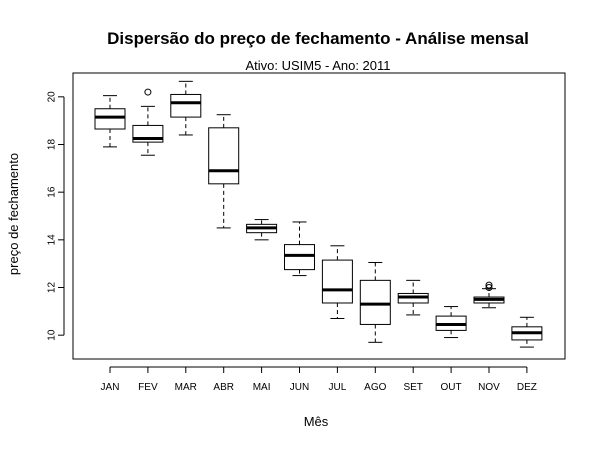 Image resolution: width=600 pixels, height=450 pixels. What do you see at coordinates (262, 230) in the screenshot?
I see `box-mai` at bounding box center [262, 230].